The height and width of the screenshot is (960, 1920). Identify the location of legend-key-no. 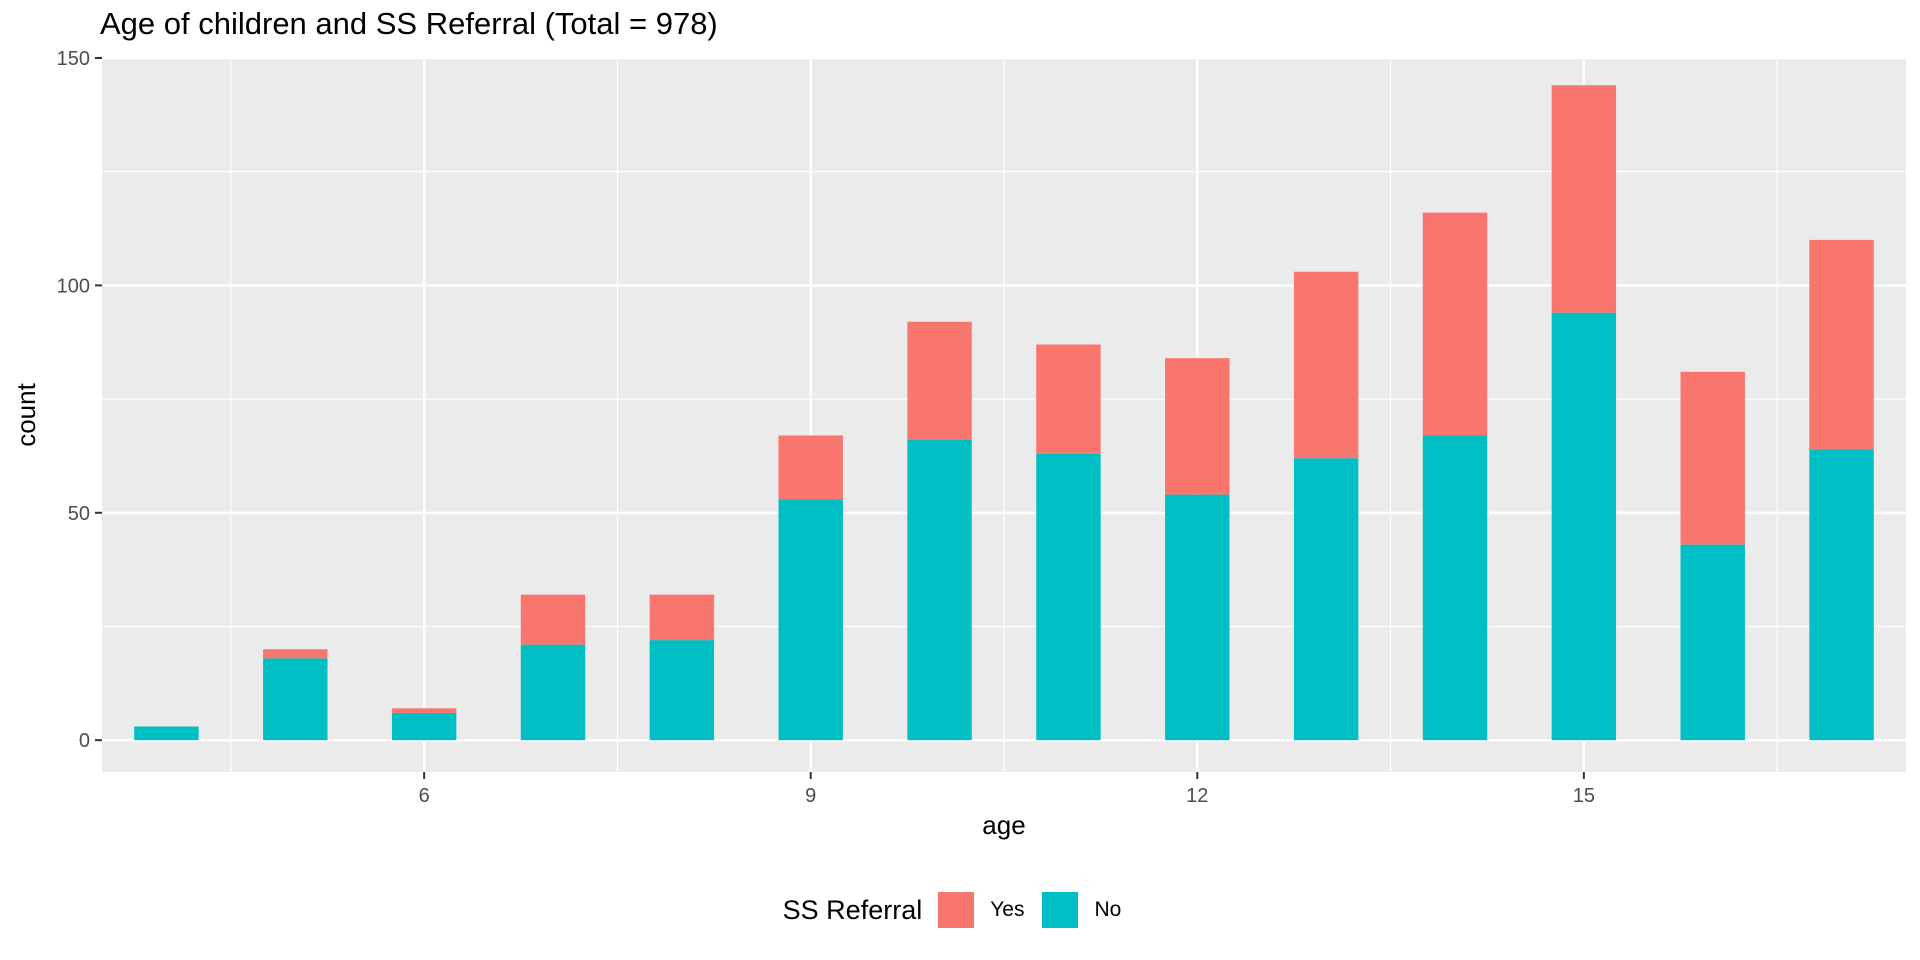
(1060, 910).